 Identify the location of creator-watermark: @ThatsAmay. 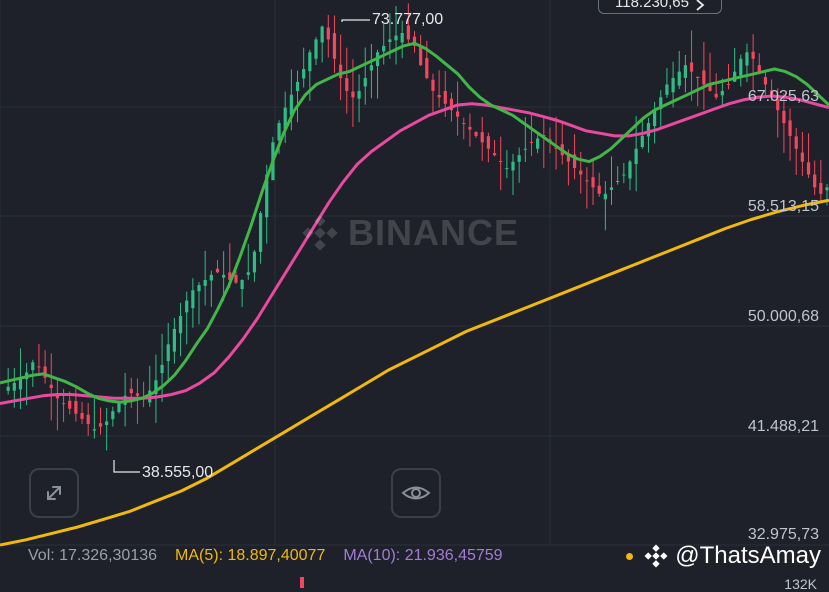
(723, 556).